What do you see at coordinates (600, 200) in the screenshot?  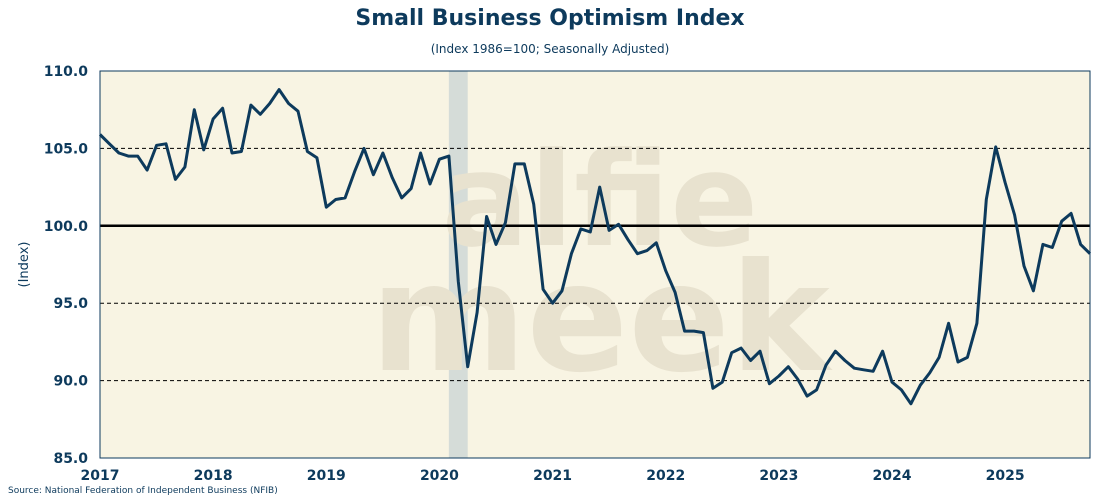 I see `watermark-line-1: alfie` at bounding box center [600, 200].